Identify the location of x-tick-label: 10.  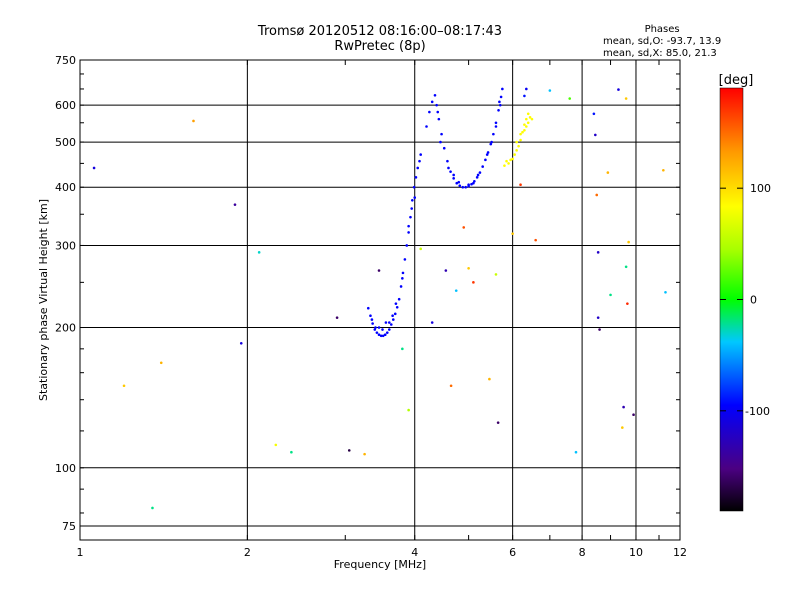
(636, 552).